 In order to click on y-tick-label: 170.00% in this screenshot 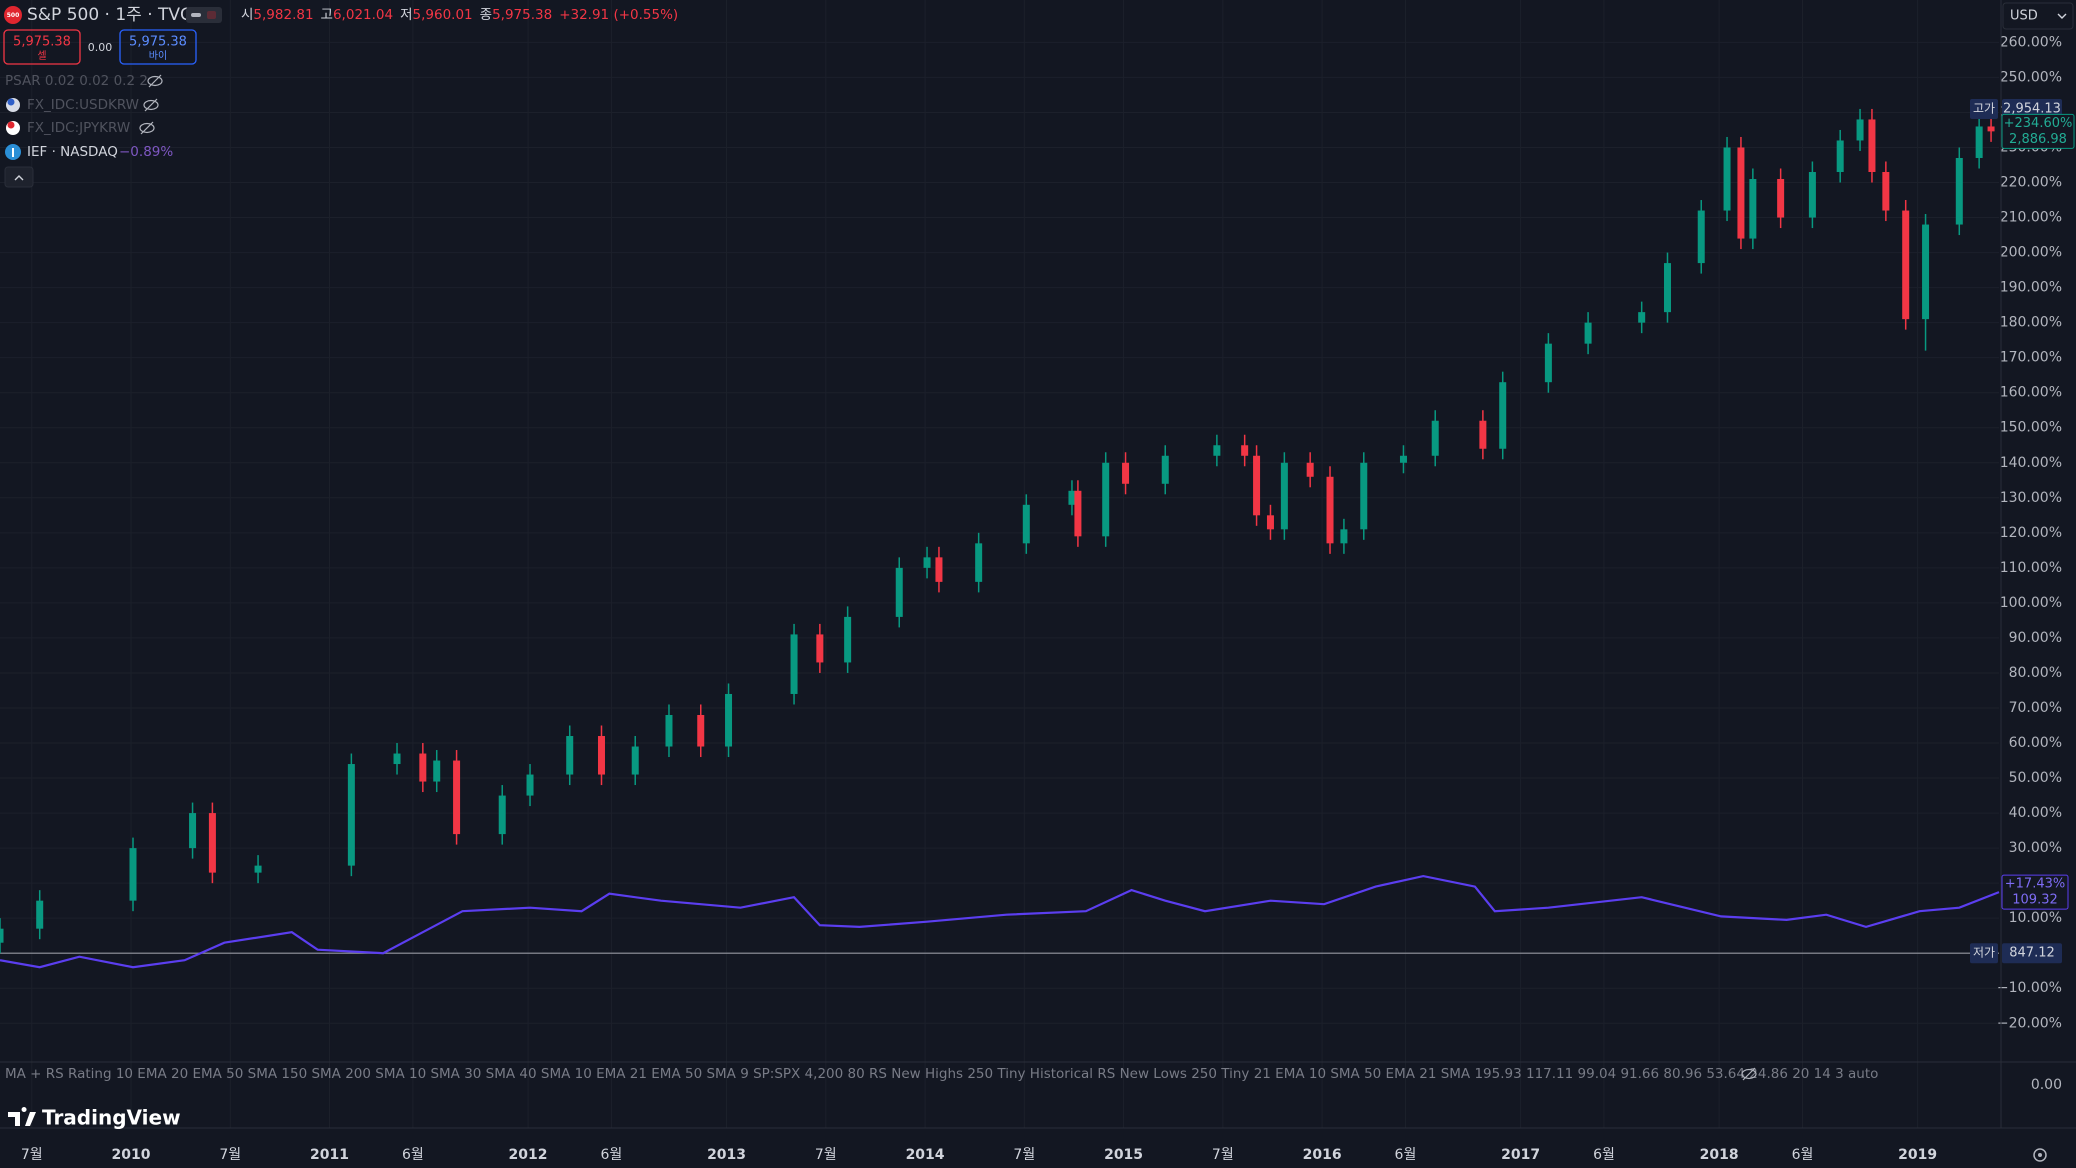, I will do `click(2031, 358)`.